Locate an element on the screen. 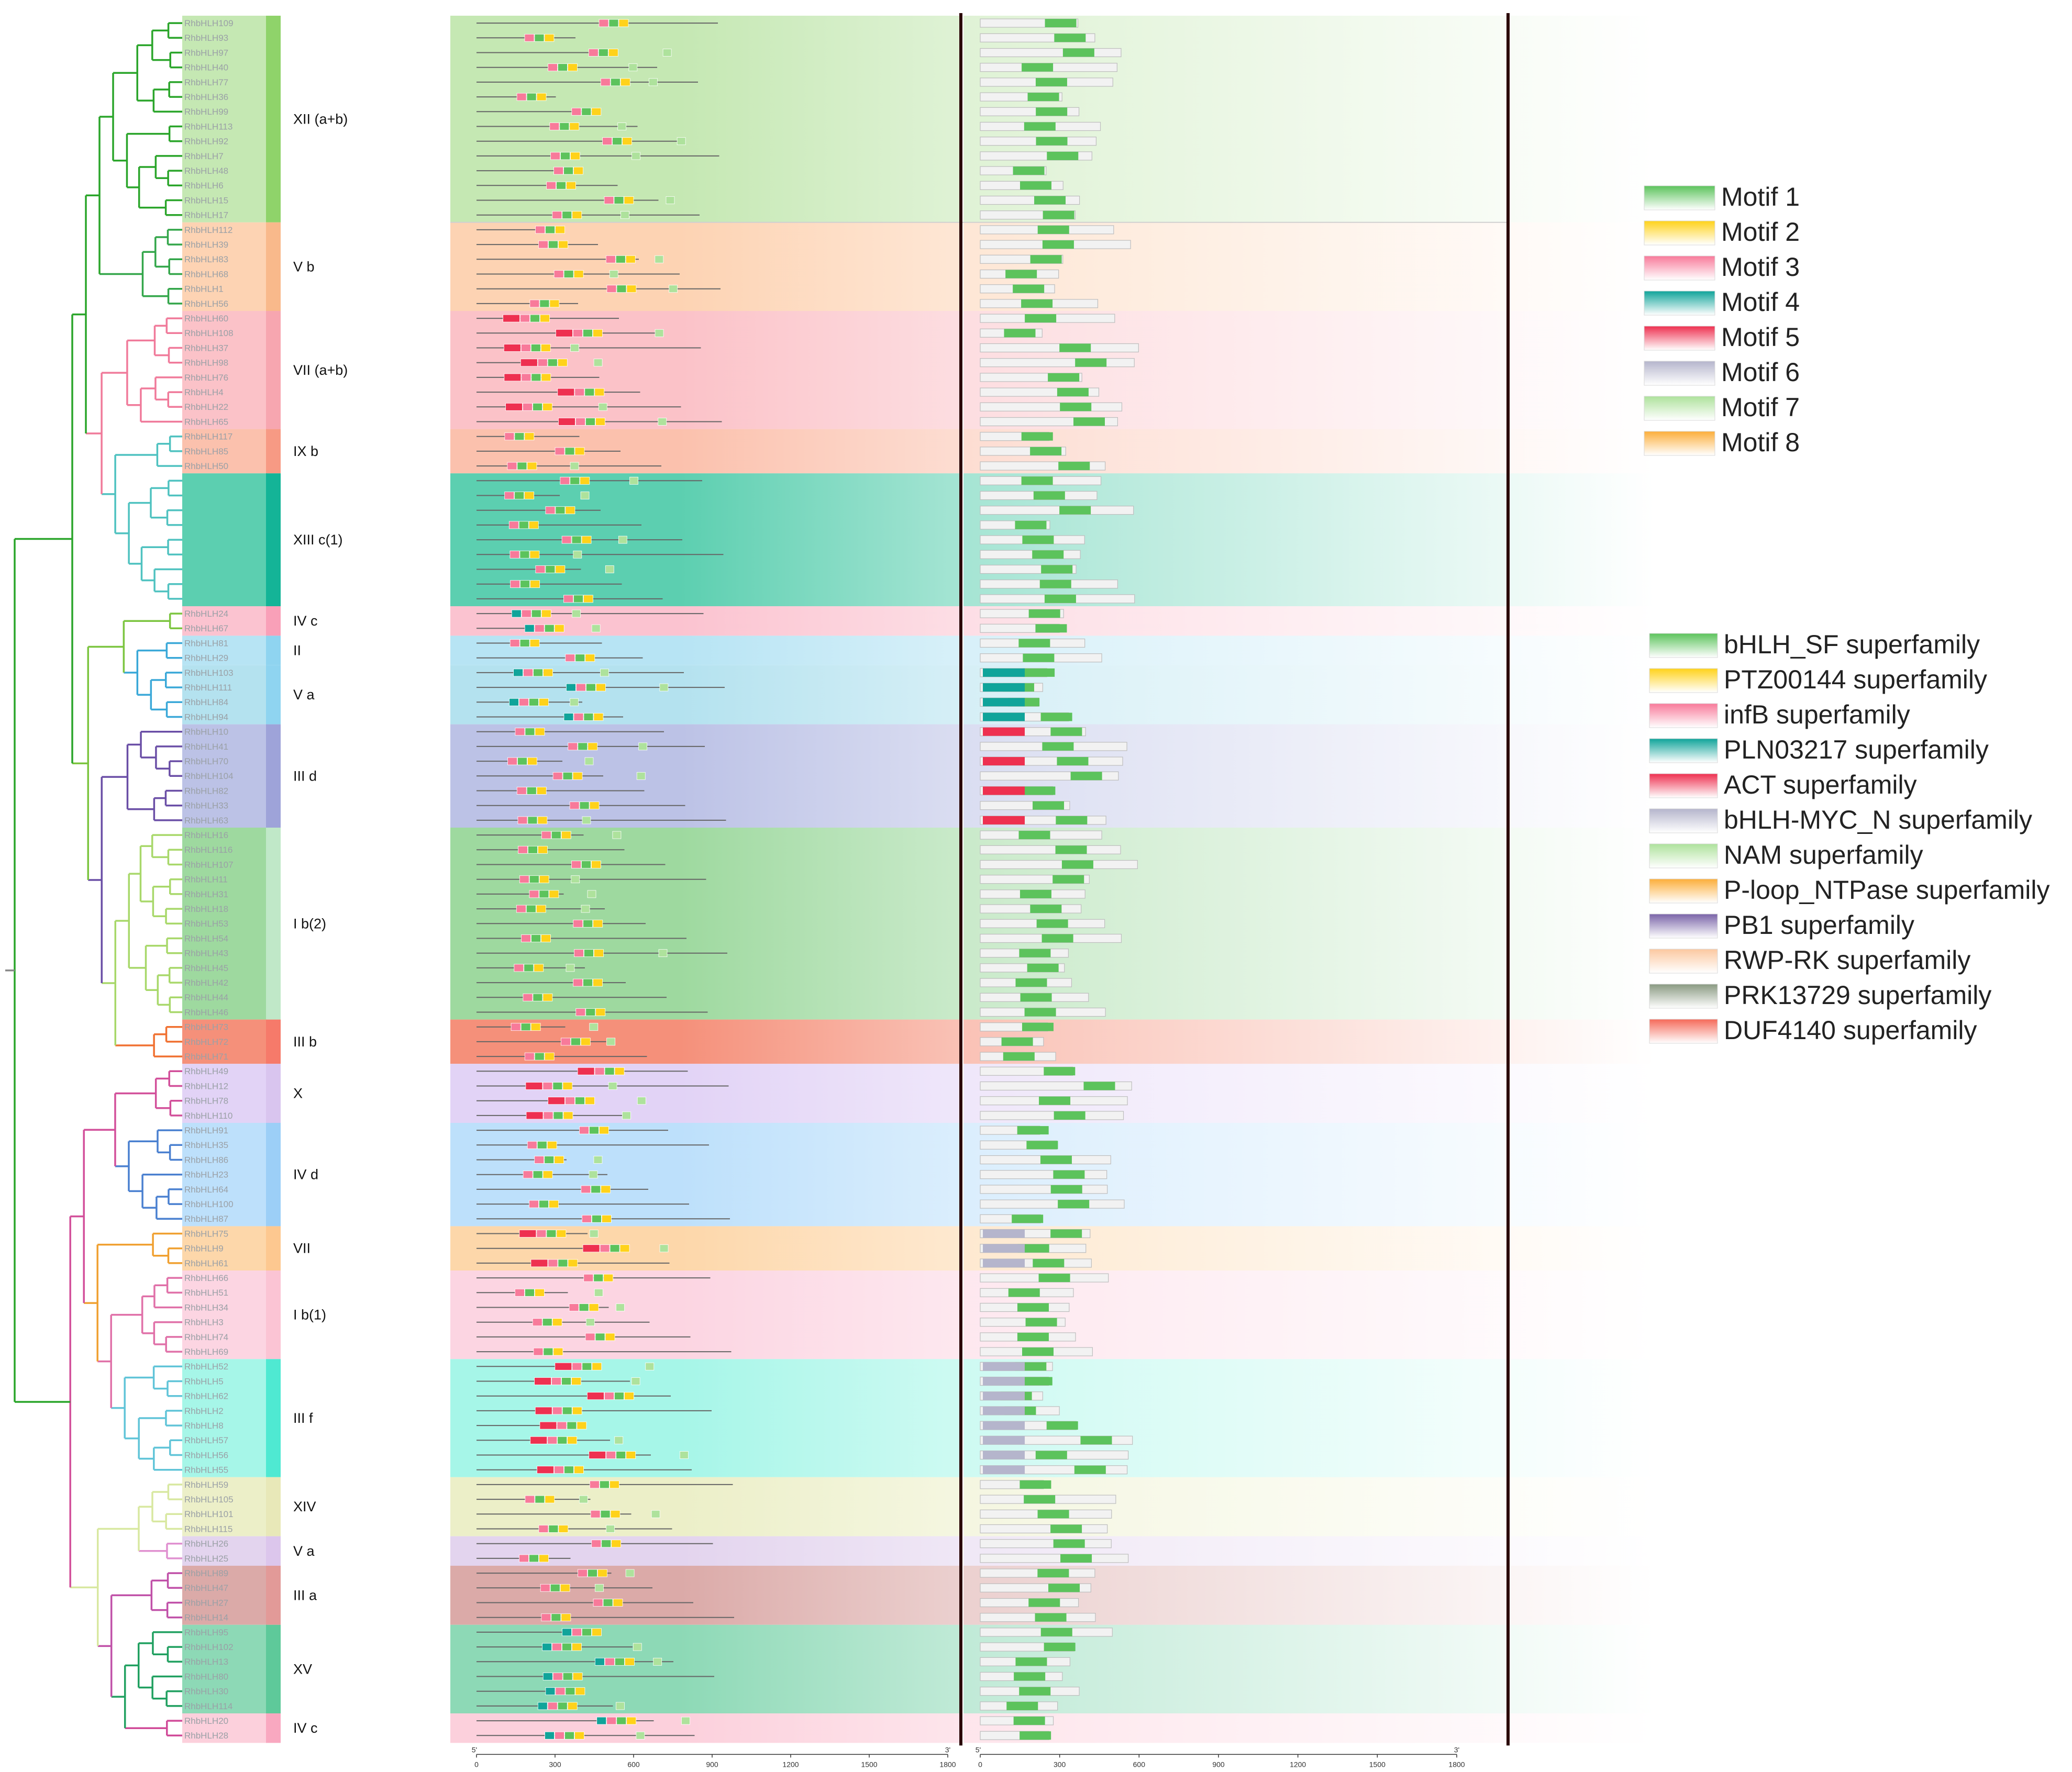  clade-label: III b is located at coordinates (305, 1042).